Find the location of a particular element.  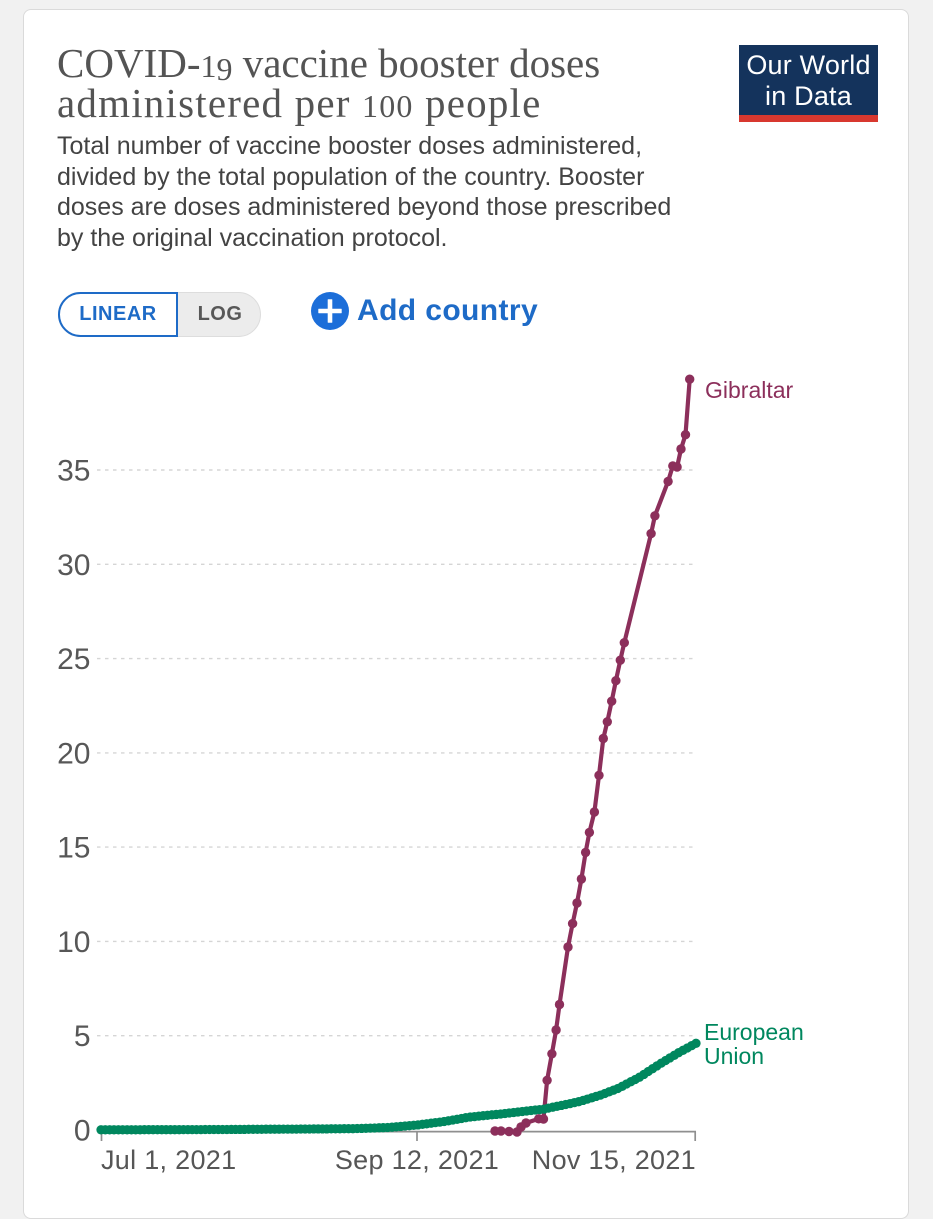

svg-text: 35 is located at coordinates (73, 471).